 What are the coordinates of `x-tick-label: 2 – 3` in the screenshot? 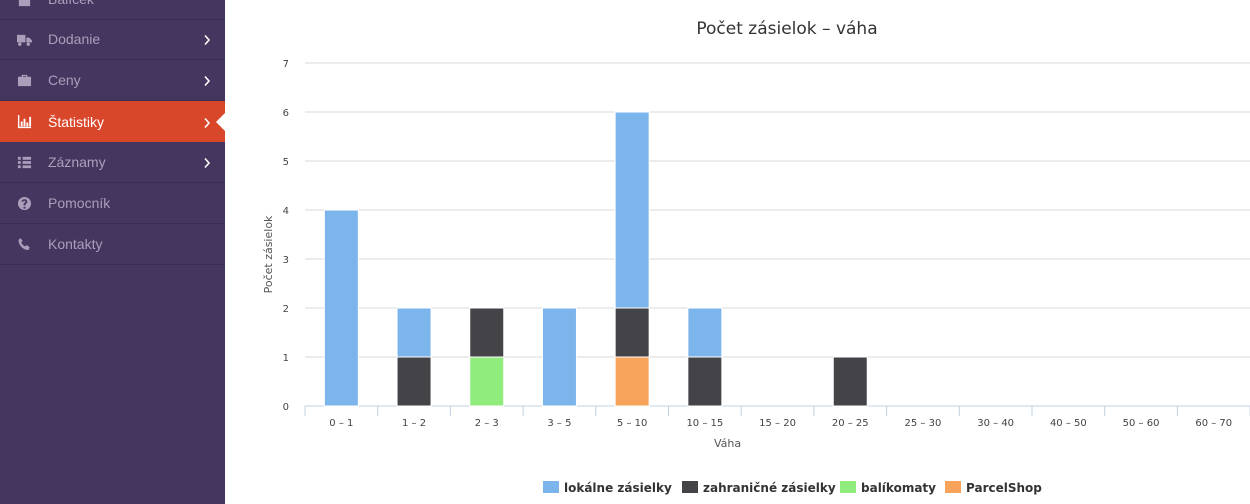 It's located at (487, 423).